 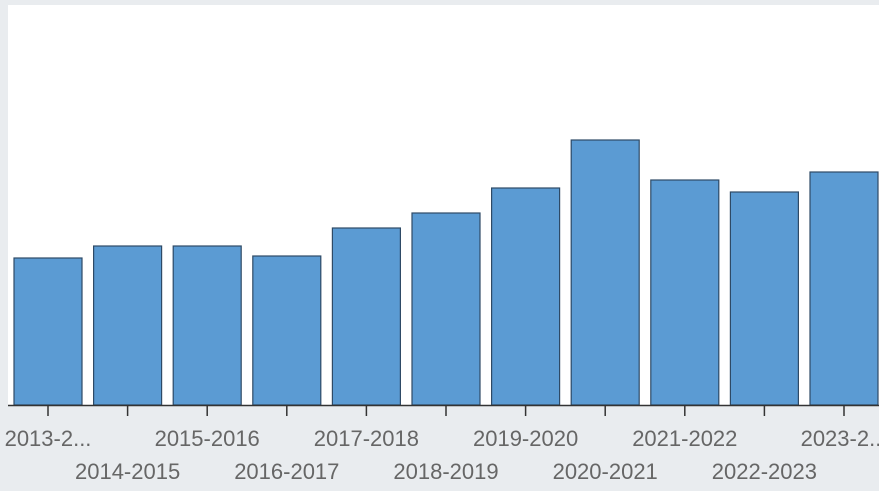 I want to click on x-tick-label: 2020-2021, so click(x=605, y=471).